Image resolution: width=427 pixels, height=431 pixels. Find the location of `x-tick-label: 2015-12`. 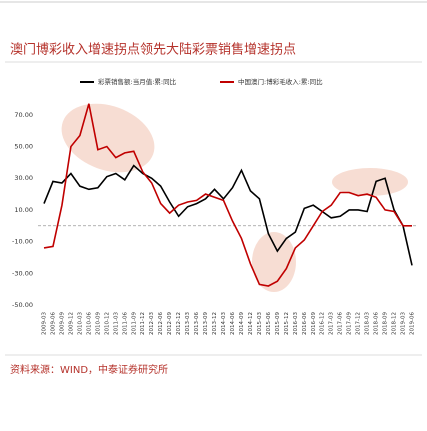

x-tick-label: 2015-12 is located at coordinates (287, 323).